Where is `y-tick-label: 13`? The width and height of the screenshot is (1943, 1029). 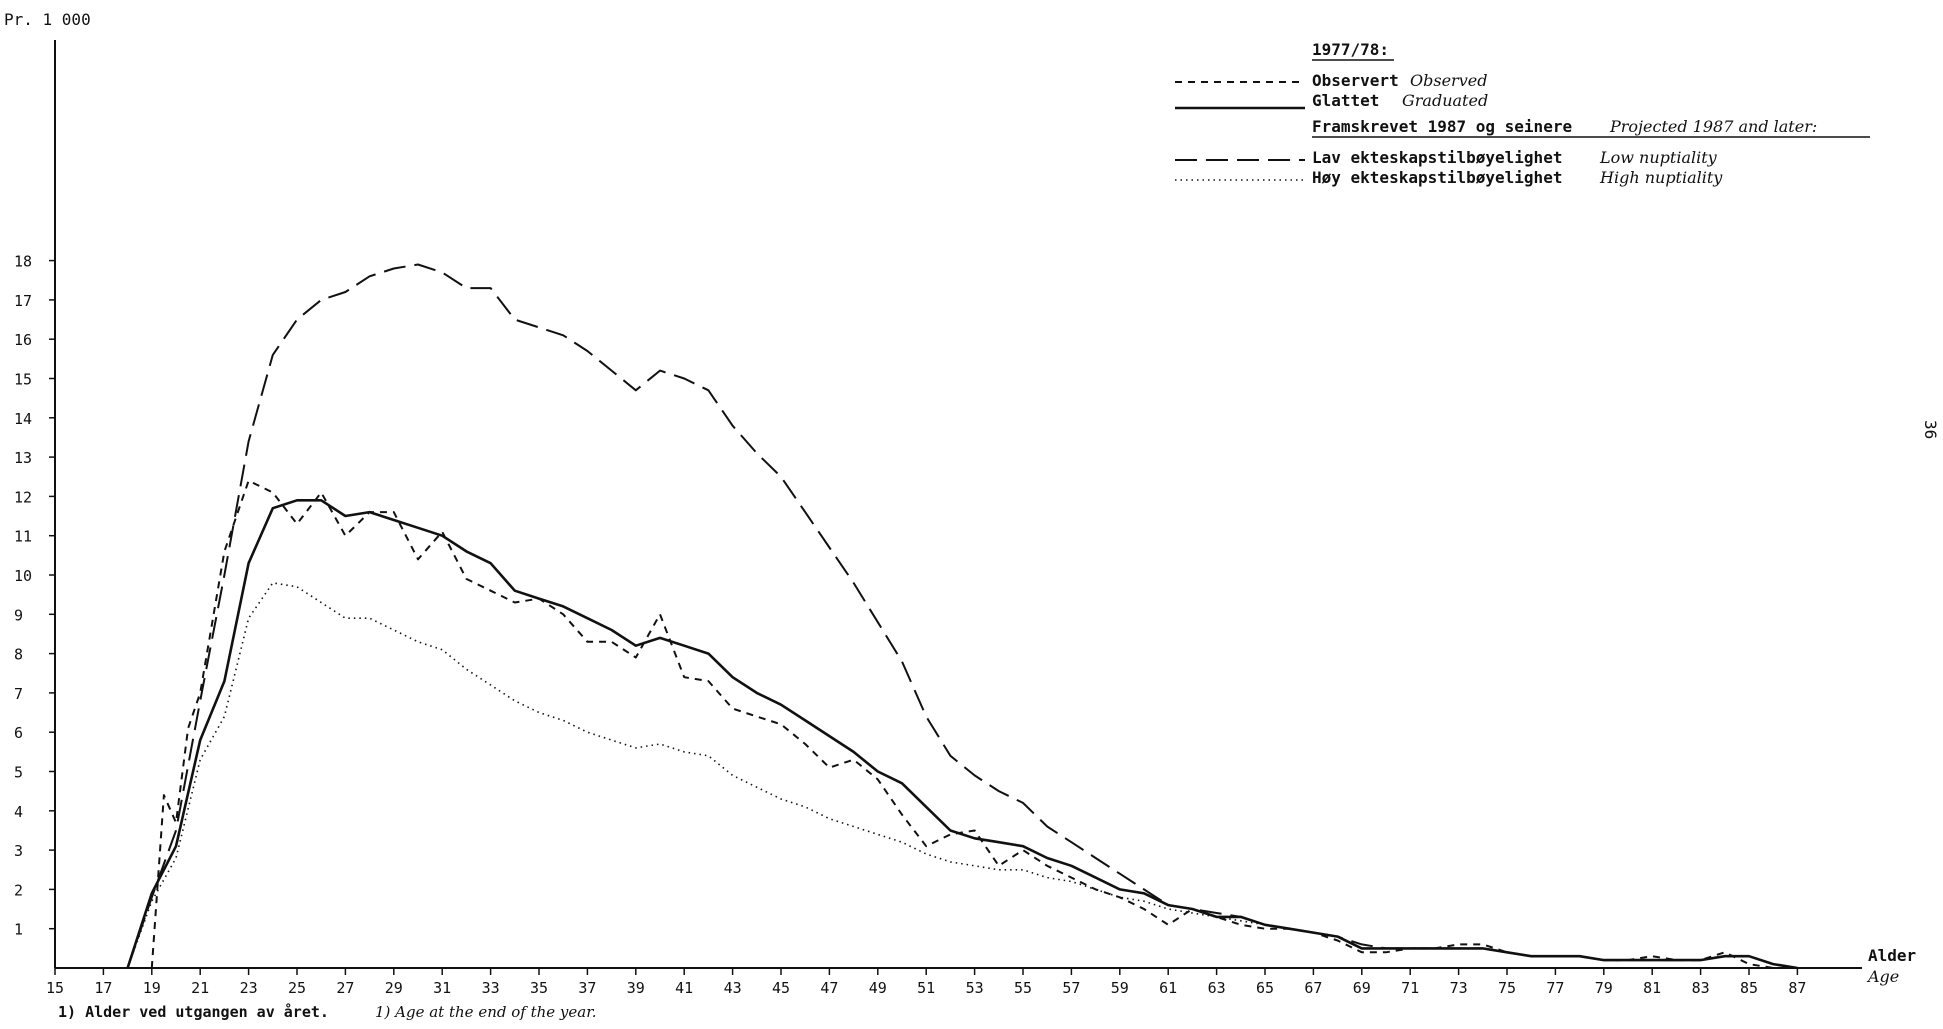 y-tick-label: 13 is located at coordinates (23, 458).